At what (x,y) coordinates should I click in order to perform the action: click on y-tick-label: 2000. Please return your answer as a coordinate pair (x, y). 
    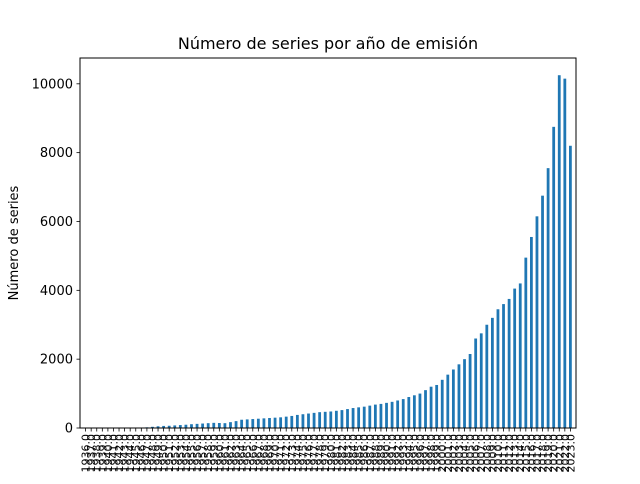
    Looking at the image, I should click on (56, 360).